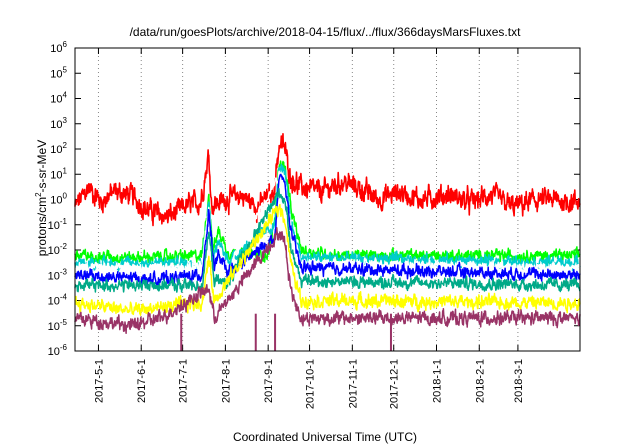 This screenshot has height=448, width=640. Describe the element at coordinates (142, 381) in the screenshot. I see `x-tick-label: 2017-6-1` at that location.